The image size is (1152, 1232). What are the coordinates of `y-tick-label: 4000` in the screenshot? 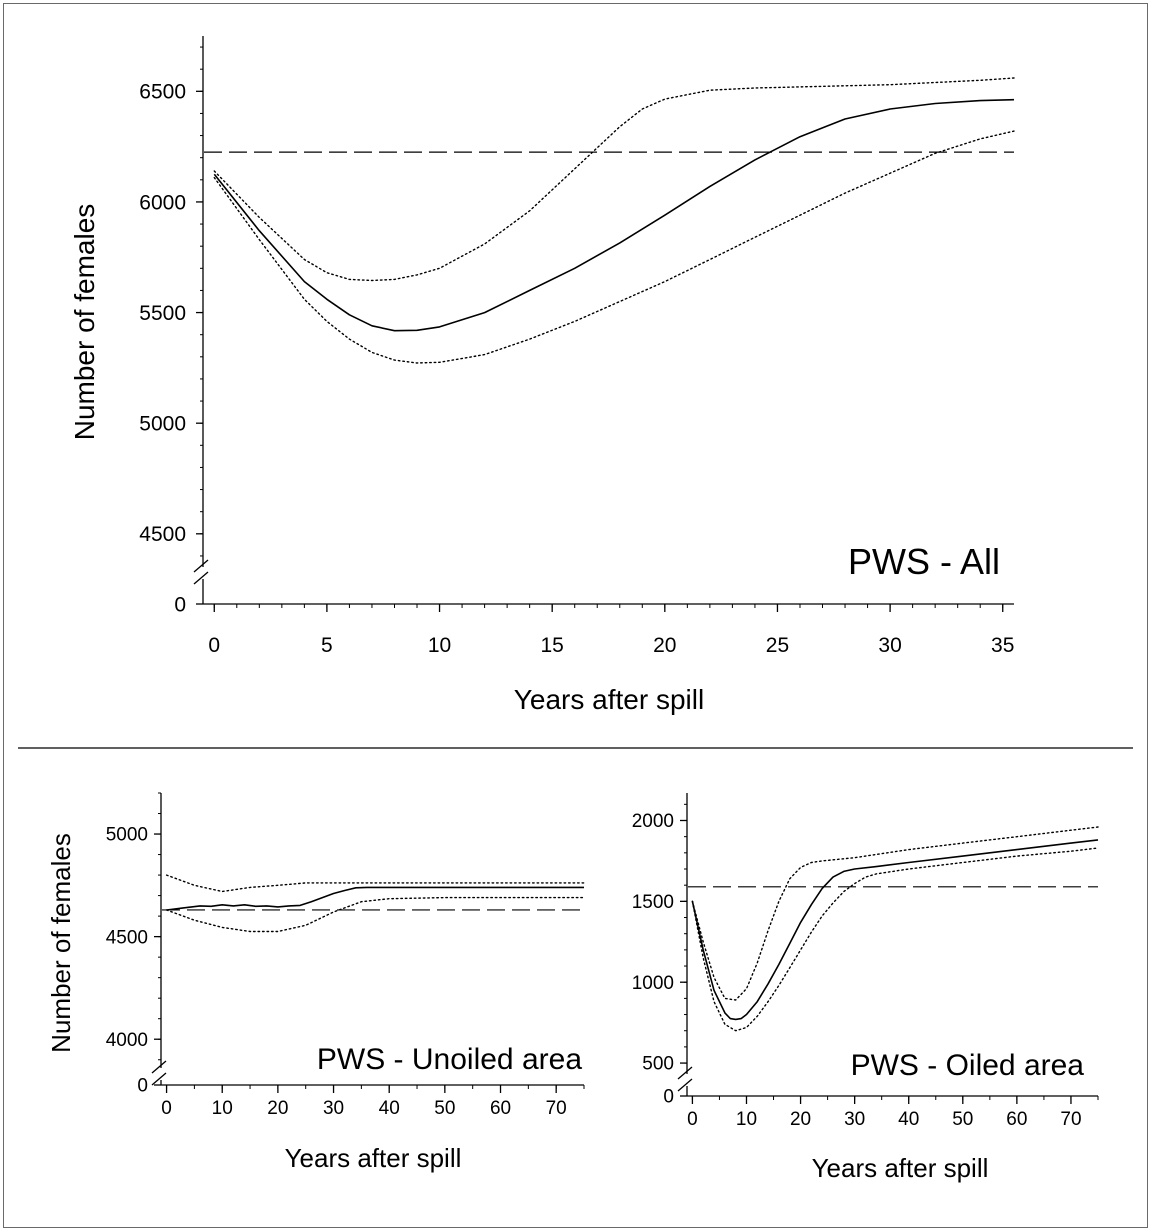 It's located at (127, 1040).